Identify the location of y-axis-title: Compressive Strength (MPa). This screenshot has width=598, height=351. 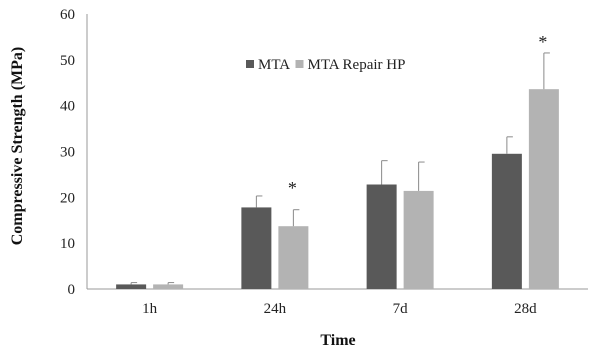
(17, 146).